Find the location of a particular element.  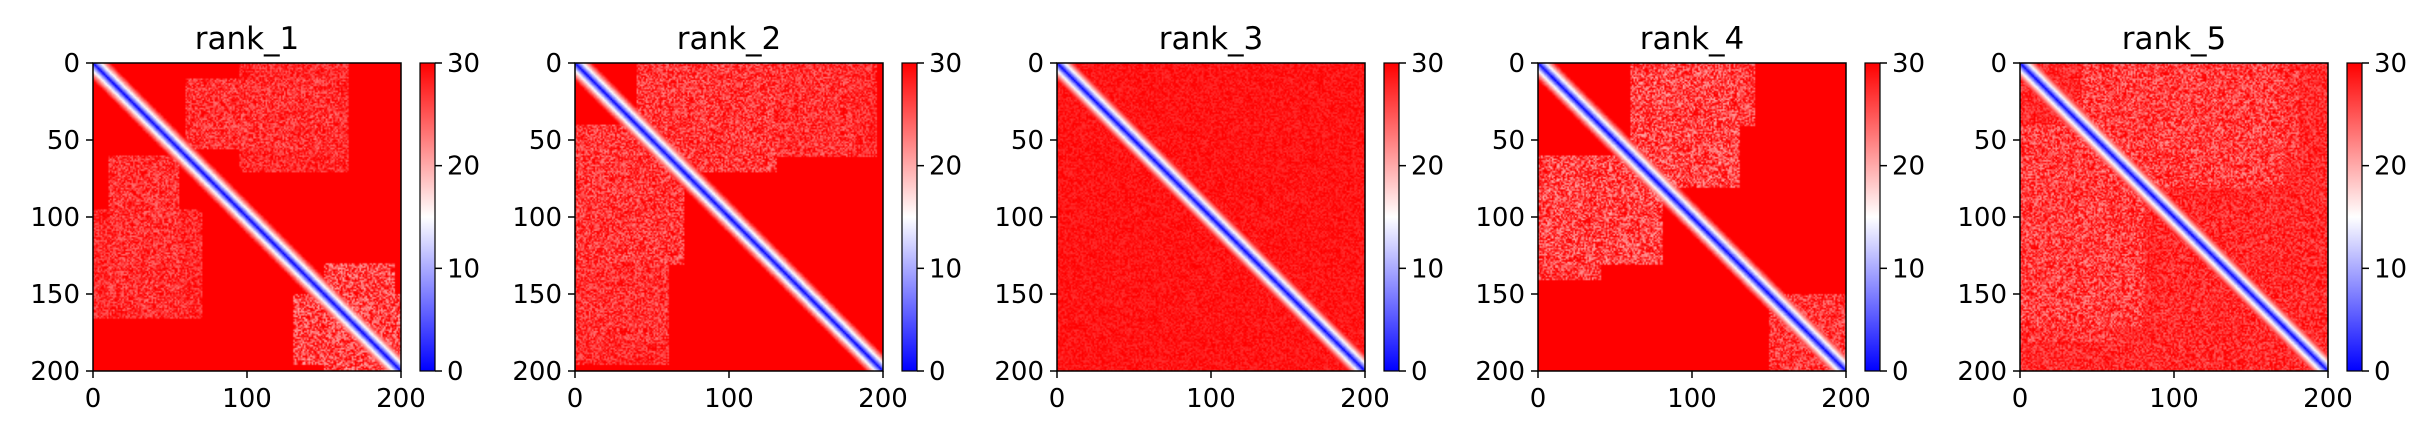

chart-title: rank_4 is located at coordinates (1692, 39).